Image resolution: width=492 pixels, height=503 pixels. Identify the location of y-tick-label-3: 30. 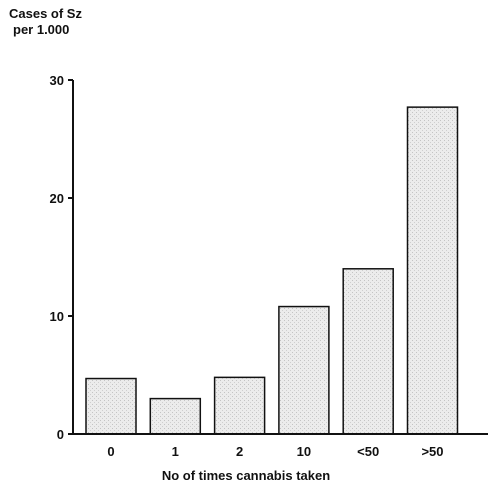
(57, 80).